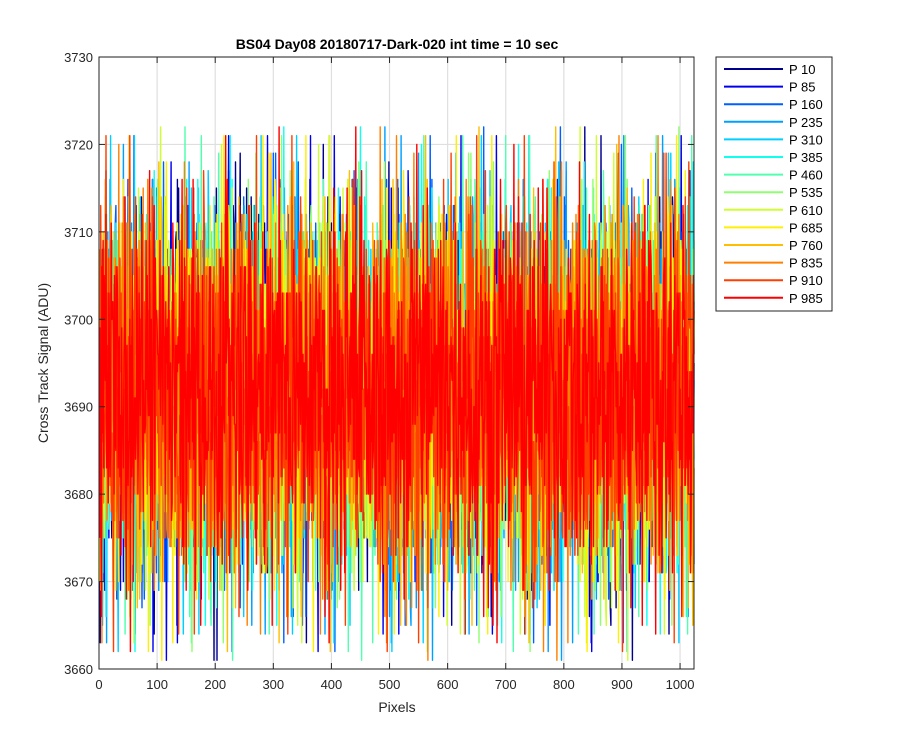 The height and width of the screenshot is (750, 900). I want to click on y-tick-label: 3670, so click(78, 582).